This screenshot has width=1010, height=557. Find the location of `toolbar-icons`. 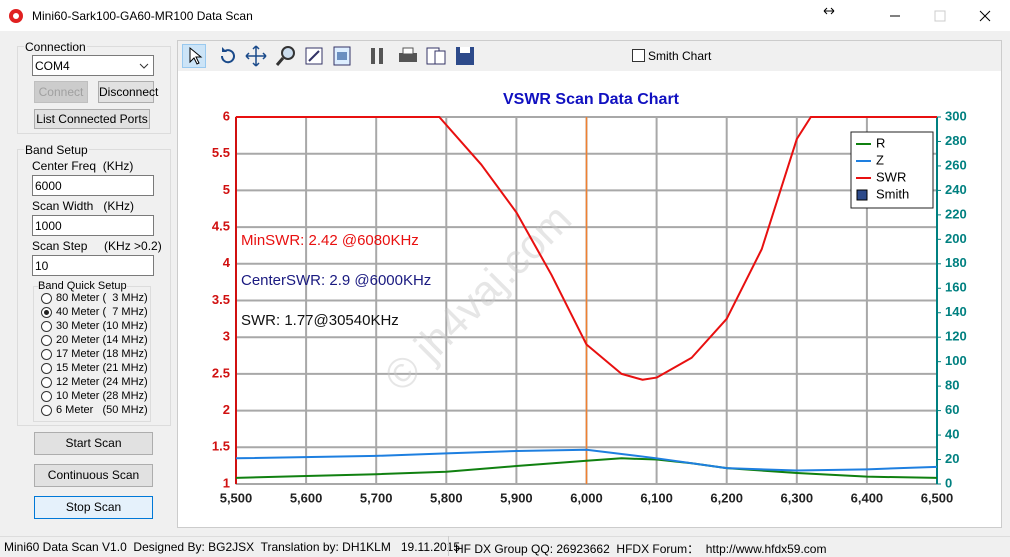

toolbar-icons is located at coordinates (356, 56).